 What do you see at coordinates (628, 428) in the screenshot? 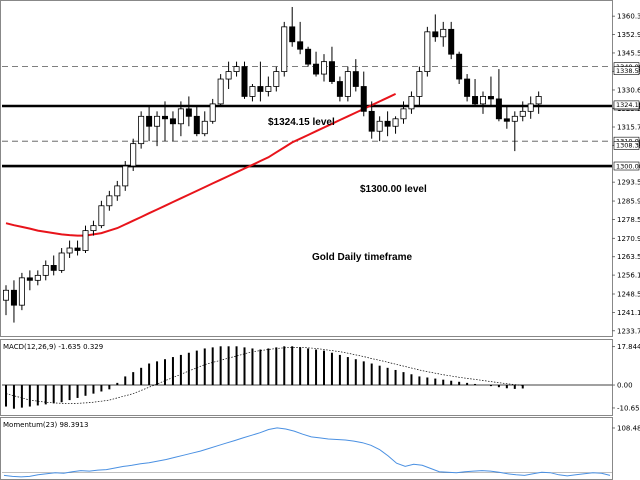
I see `momentum-tick-label: 108.4866` at bounding box center [628, 428].